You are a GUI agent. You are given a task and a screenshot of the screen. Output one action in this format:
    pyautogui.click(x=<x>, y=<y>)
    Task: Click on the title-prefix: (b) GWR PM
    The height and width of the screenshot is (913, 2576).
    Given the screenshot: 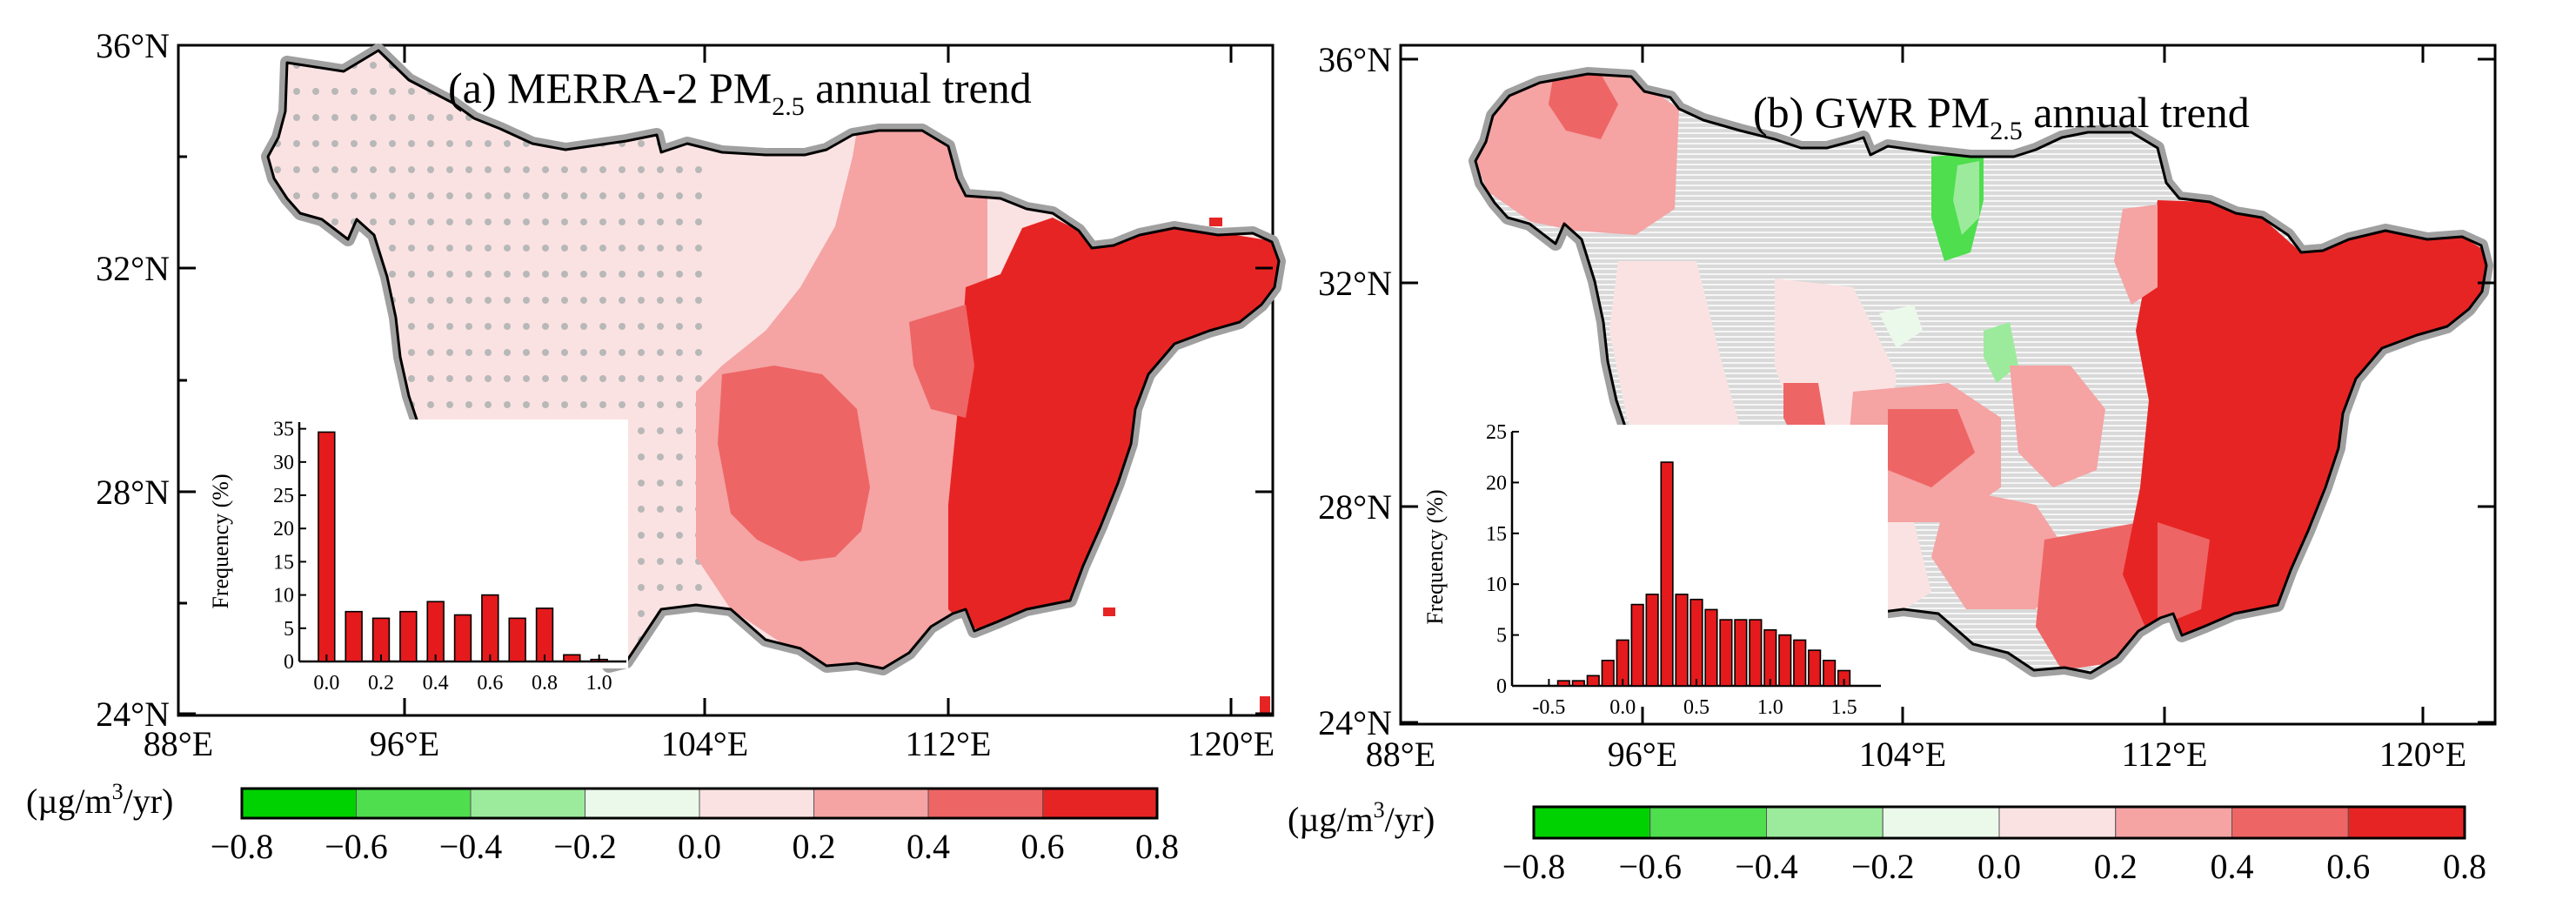 What is the action you would take?
    pyautogui.click(x=1871, y=112)
    